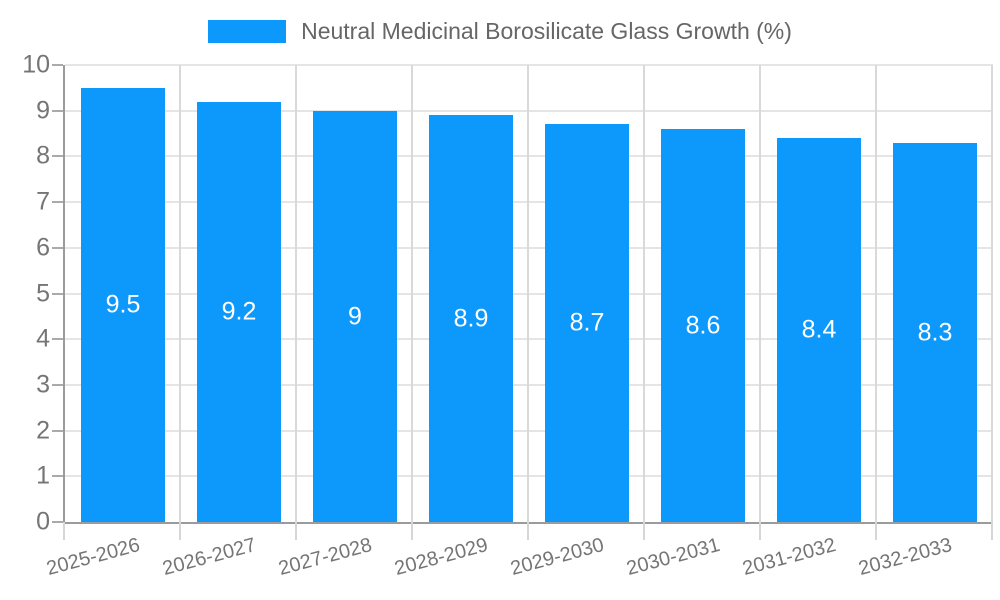 The width and height of the screenshot is (1000, 600). Describe the element at coordinates (93, 557) in the screenshot. I see `x-category-label: 2025-2026` at that location.